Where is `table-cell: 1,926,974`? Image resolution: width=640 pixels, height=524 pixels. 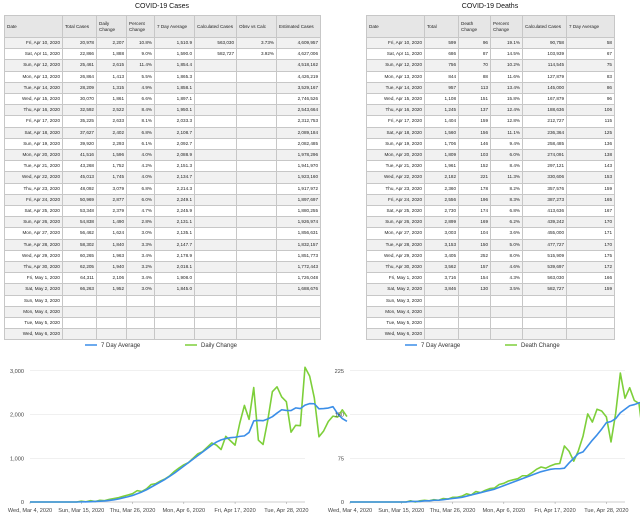
table-cell: 1,926,974 is located at coordinates (298, 222).